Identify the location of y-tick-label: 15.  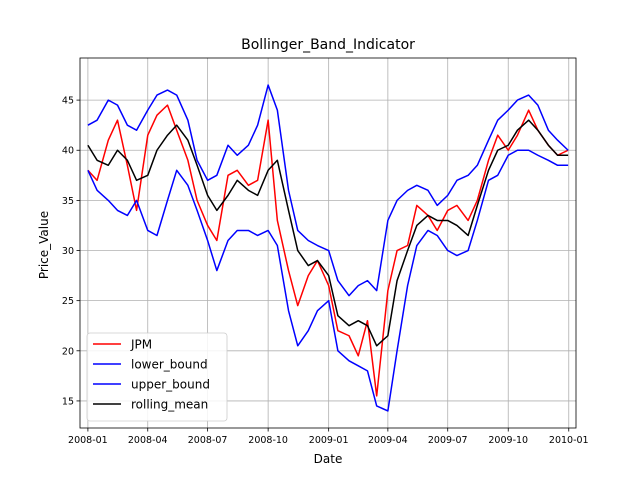
(68, 401).